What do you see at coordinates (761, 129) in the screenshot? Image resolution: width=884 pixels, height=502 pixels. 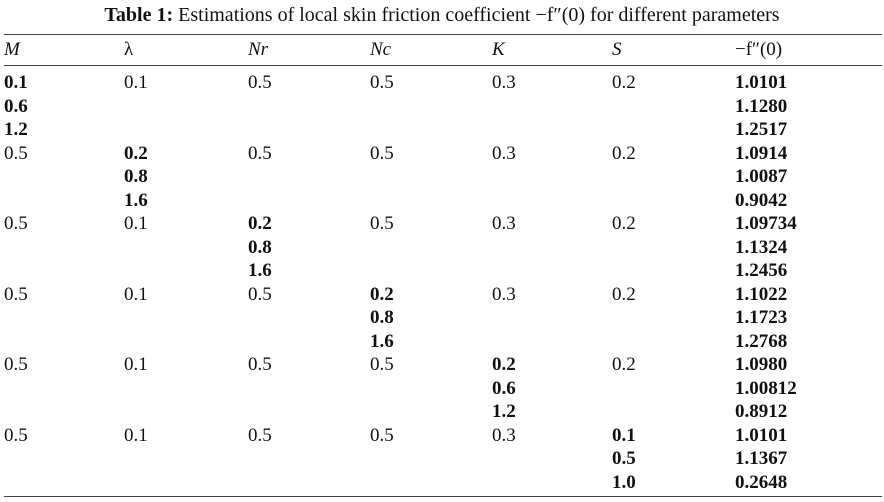 I see `table-cell: 1.2517` at bounding box center [761, 129].